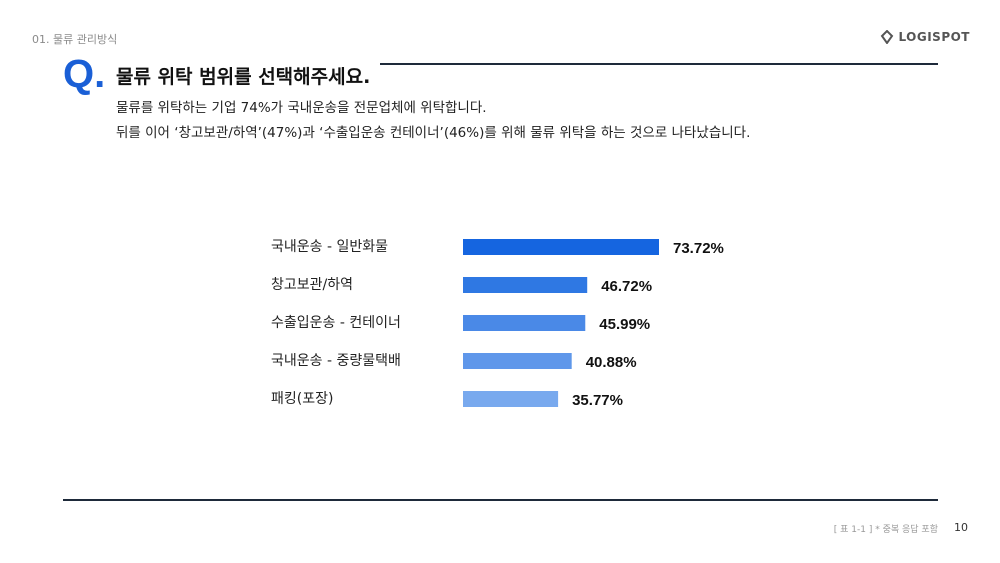  I want to click on brand-name: LOGISPOT, so click(934, 37).